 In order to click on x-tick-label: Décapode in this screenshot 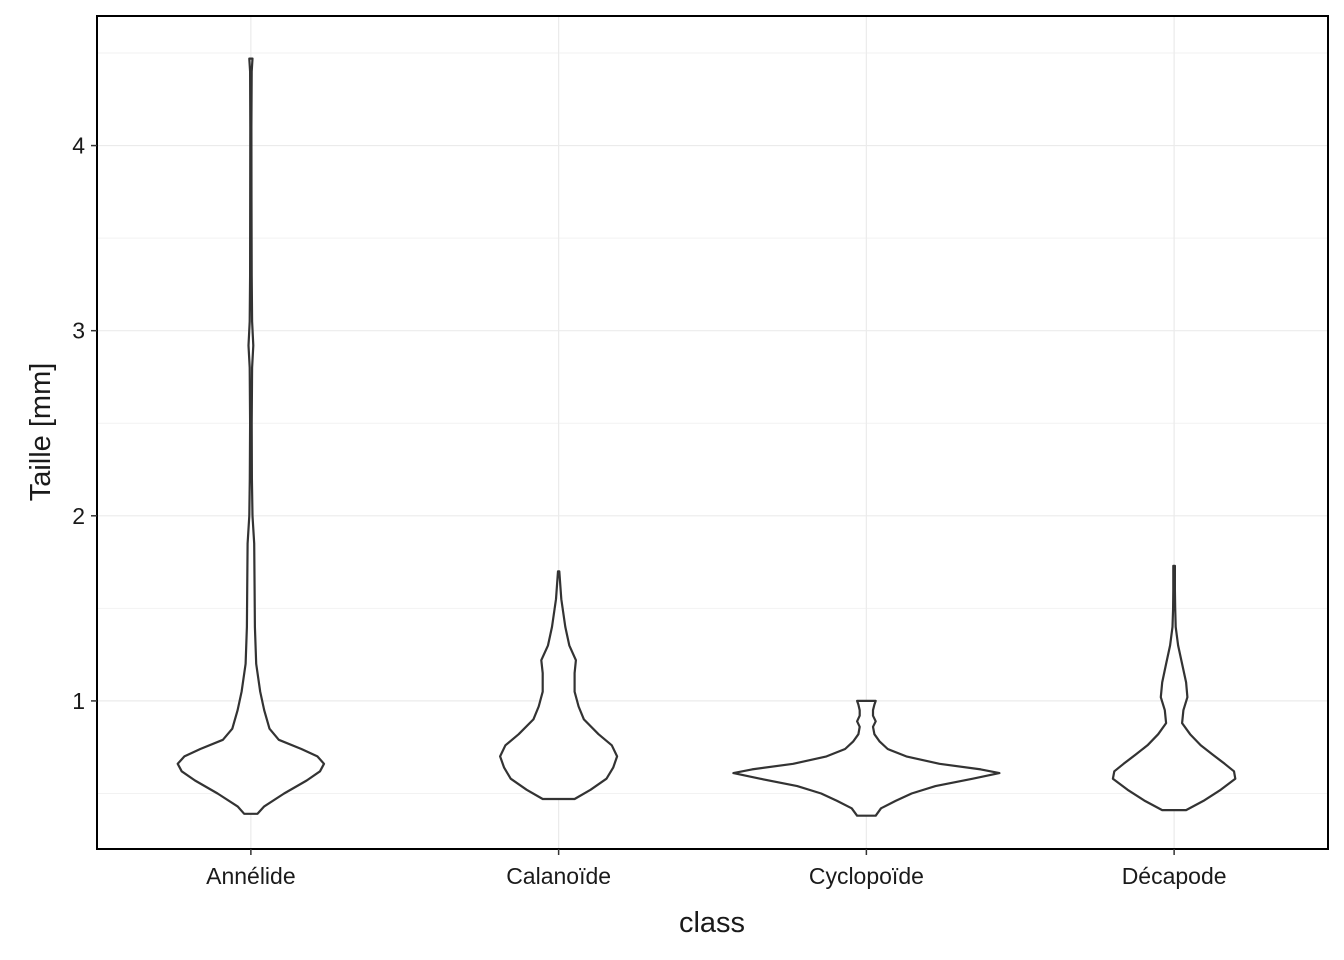, I will do `click(1174, 876)`.